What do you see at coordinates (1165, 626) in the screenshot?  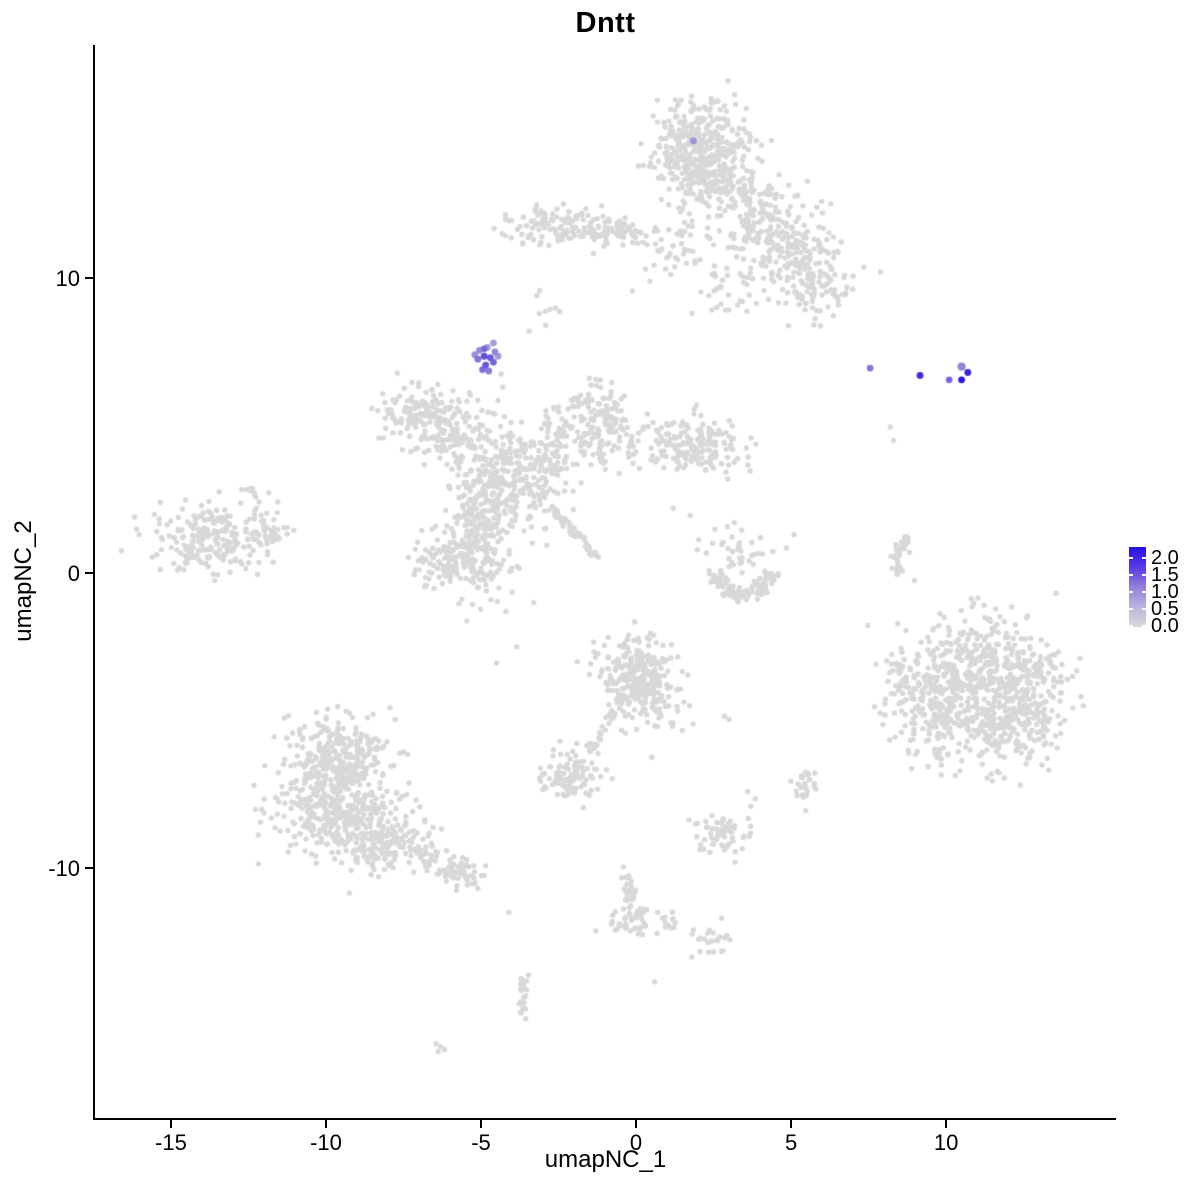 I see `colorbar-tick-label: 0.0` at bounding box center [1165, 626].